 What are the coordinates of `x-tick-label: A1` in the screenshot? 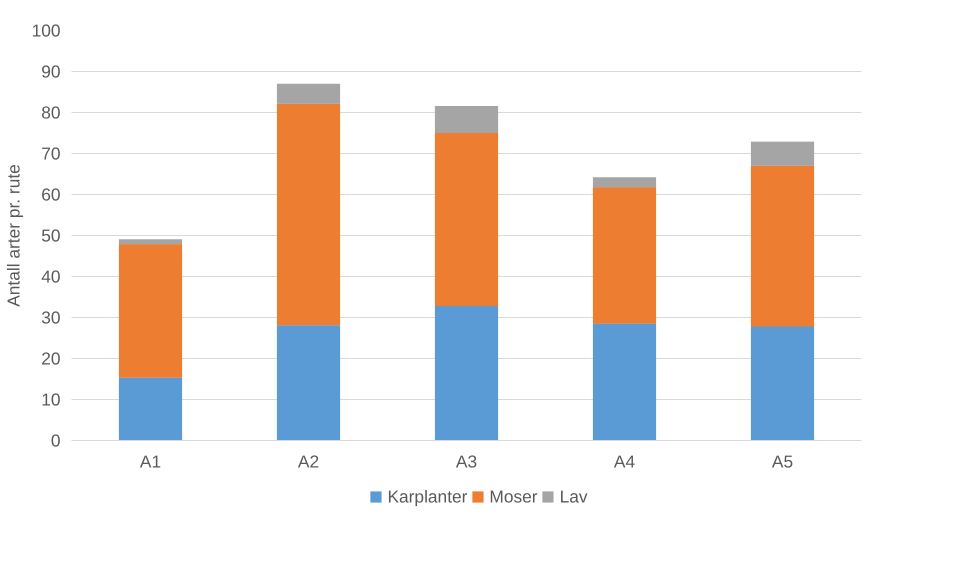 It's located at (151, 462).